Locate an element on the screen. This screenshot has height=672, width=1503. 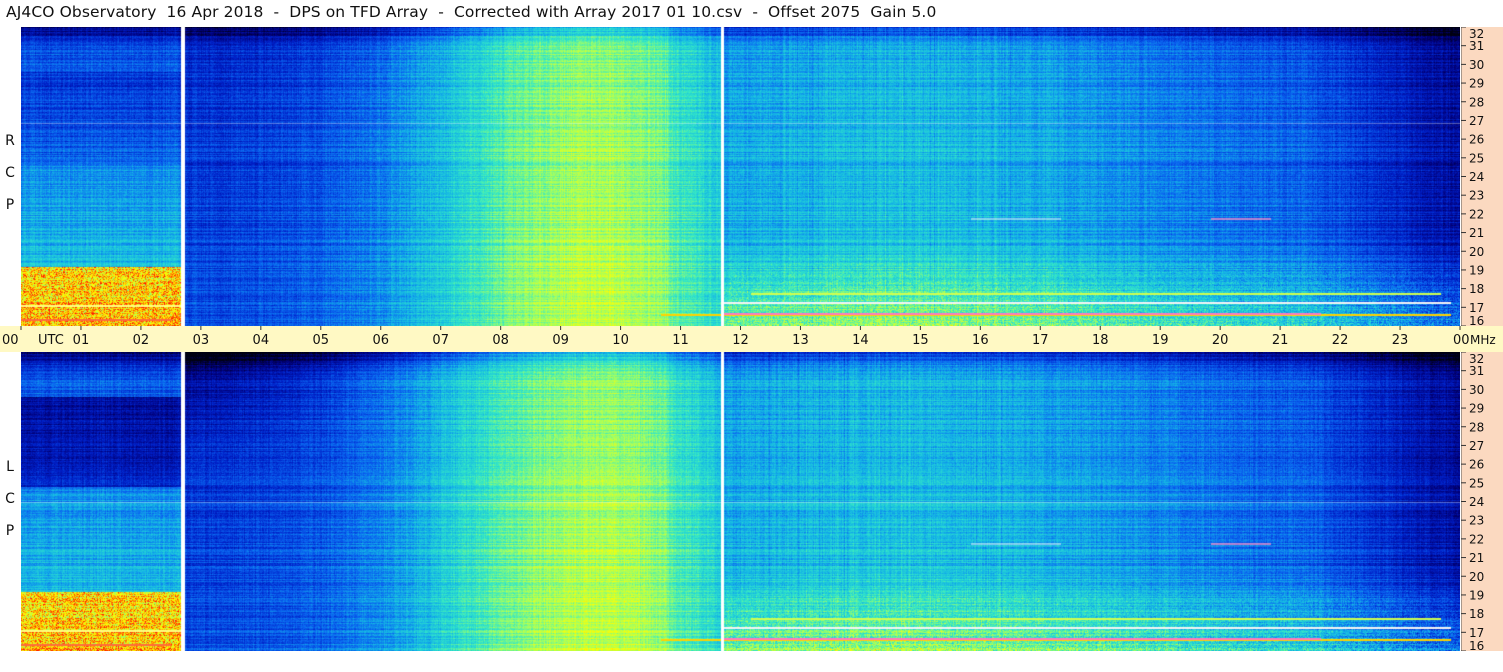
freq-top-tick-label-20: 20 is located at coordinates (1476, 252).